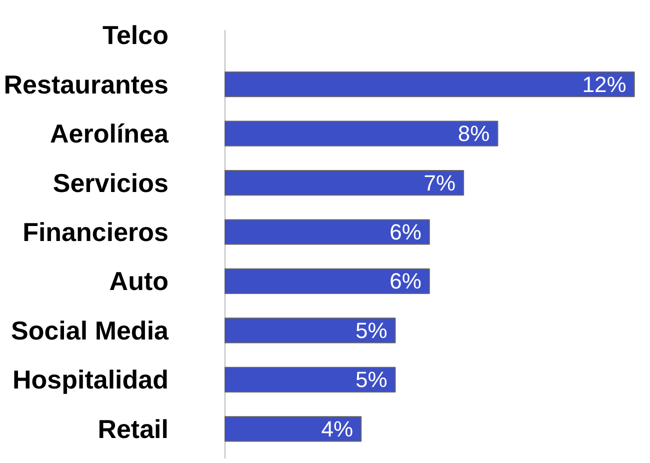 Image resolution: width=650 pixels, height=463 pixels. Describe the element at coordinates (90, 379) in the screenshot. I see `y-tick-label: Hospitalidad` at that location.